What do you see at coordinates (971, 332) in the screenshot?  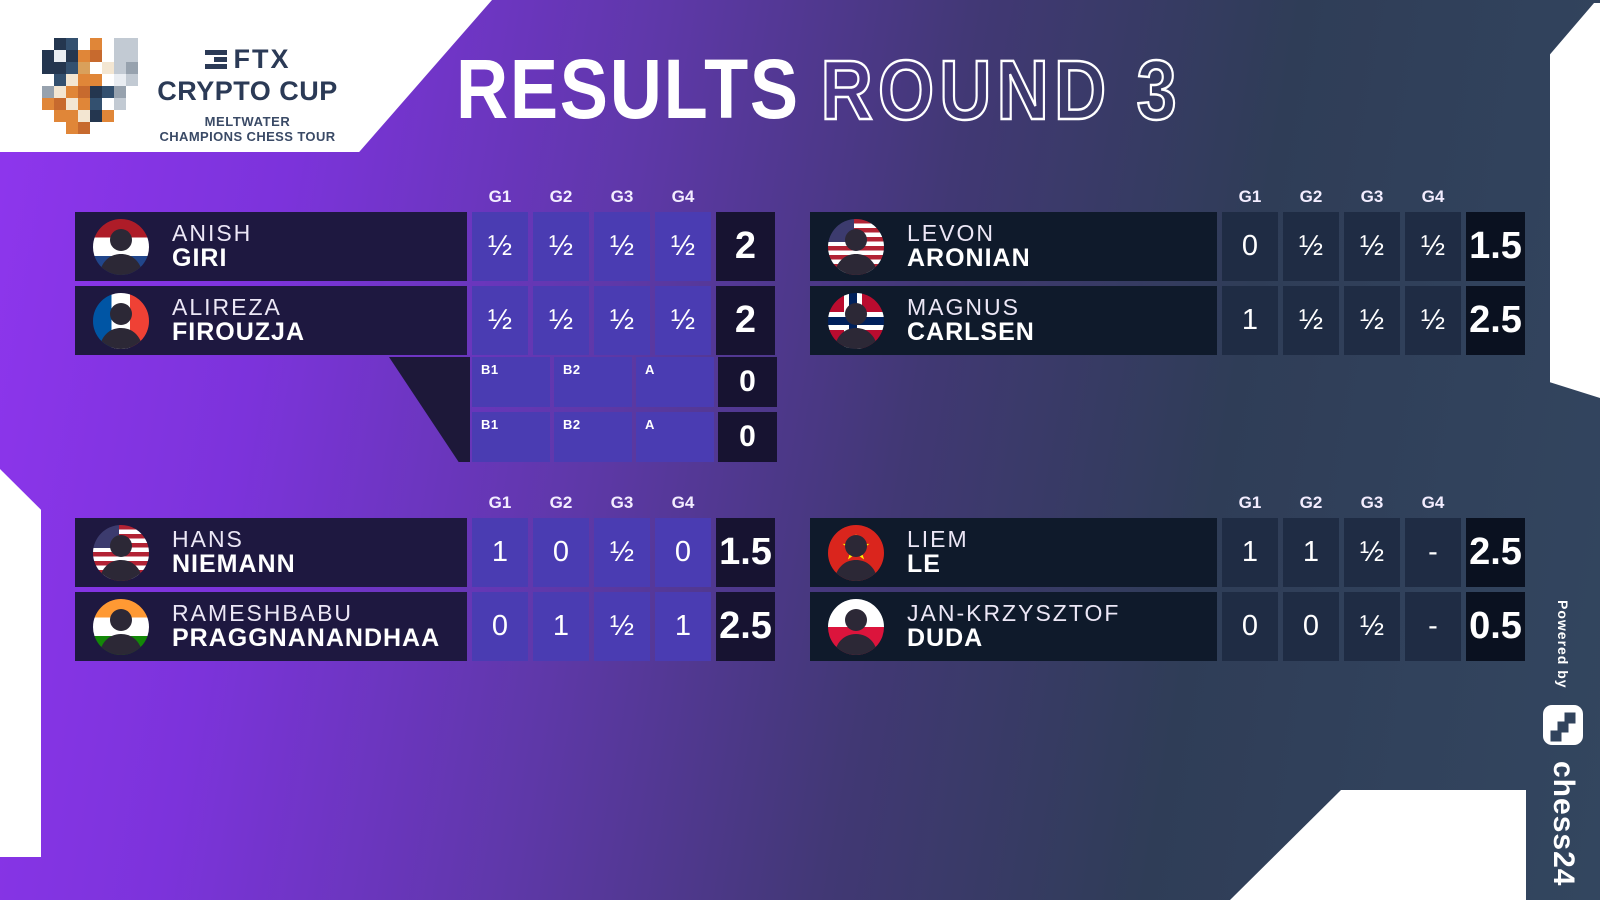 I see `player-last-name: CARLSEN` at bounding box center [971, 332].